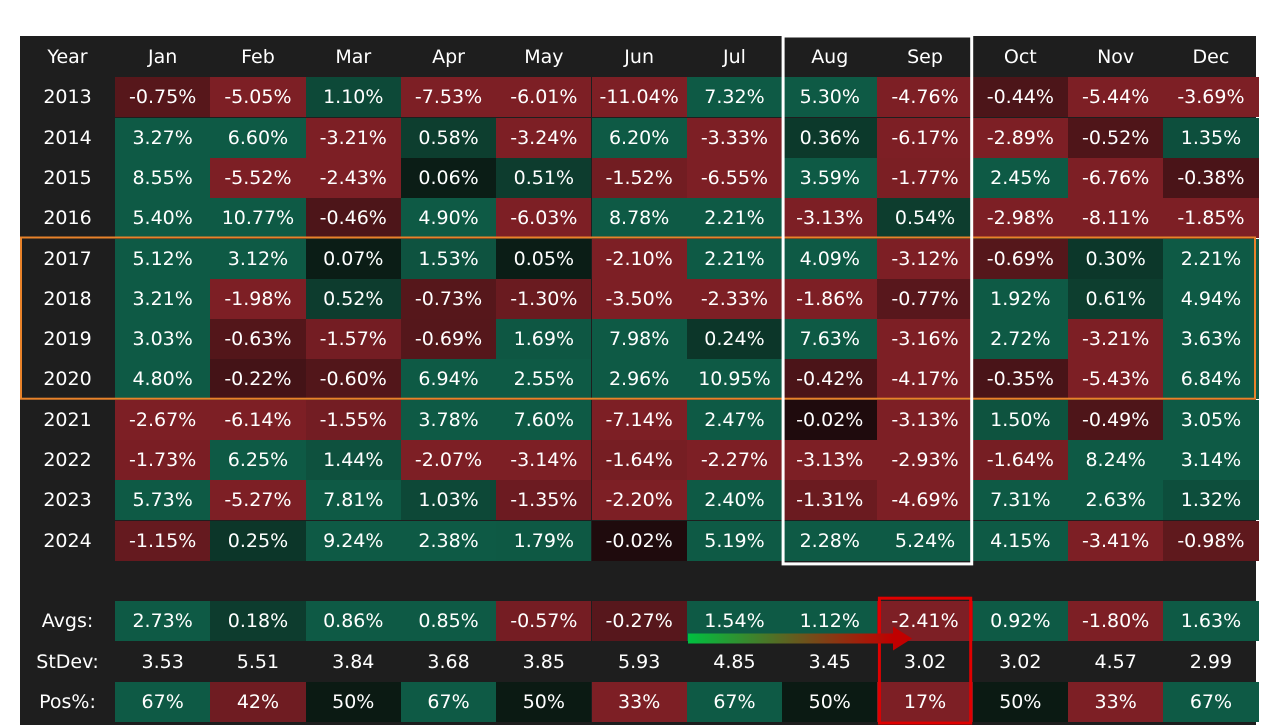  What do you see at coordinates (925, 339) in the screenshot?
I see `heatmap-cell: -3.16%` at bounding box center [925, 339].